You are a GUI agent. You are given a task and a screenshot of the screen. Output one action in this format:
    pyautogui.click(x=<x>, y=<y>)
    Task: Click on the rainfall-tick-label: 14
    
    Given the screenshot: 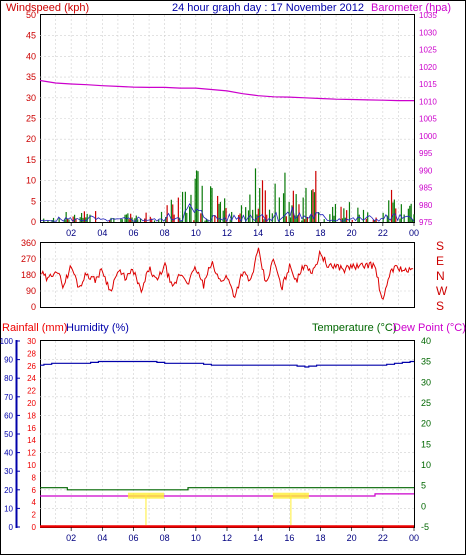 What is the action you would take?
    pyautogui.click(x=31, y=440)
    